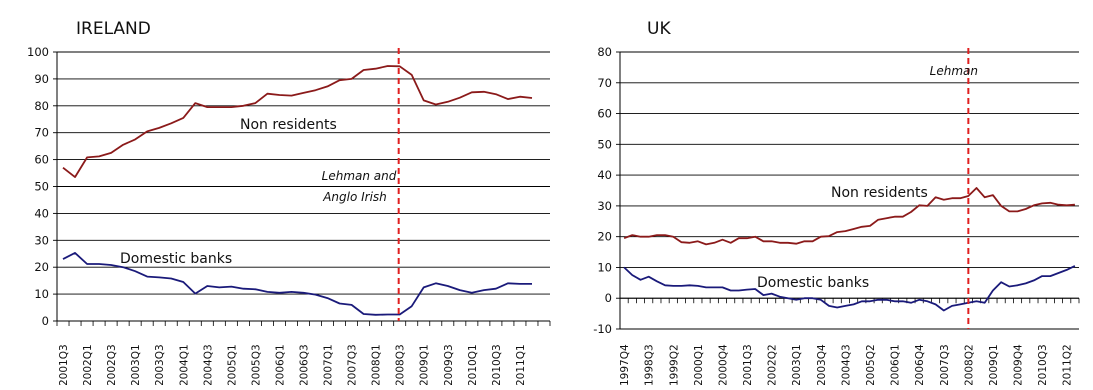 The height and width of the screenshot is (390, 1093). I want to click on ireland-y-tick-label: 70, so click(41, 133).